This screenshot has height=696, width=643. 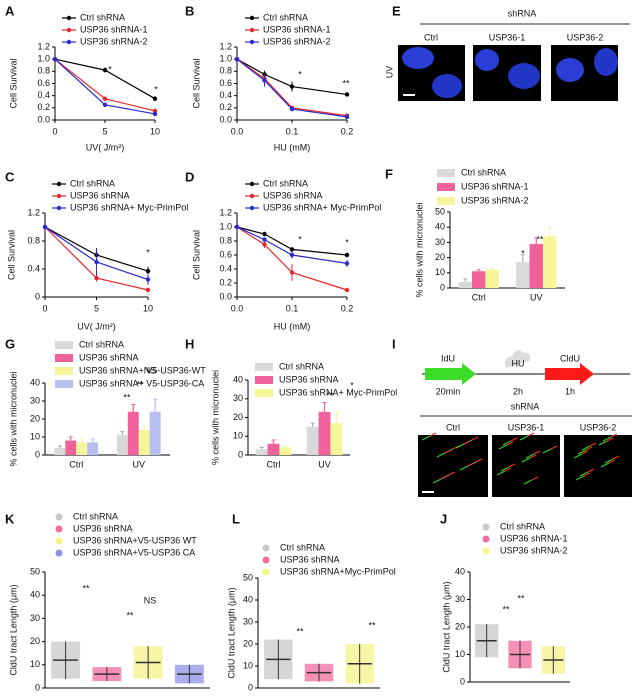 I want to click on y-tick-label: 0.4, so click(x=33, y=268).